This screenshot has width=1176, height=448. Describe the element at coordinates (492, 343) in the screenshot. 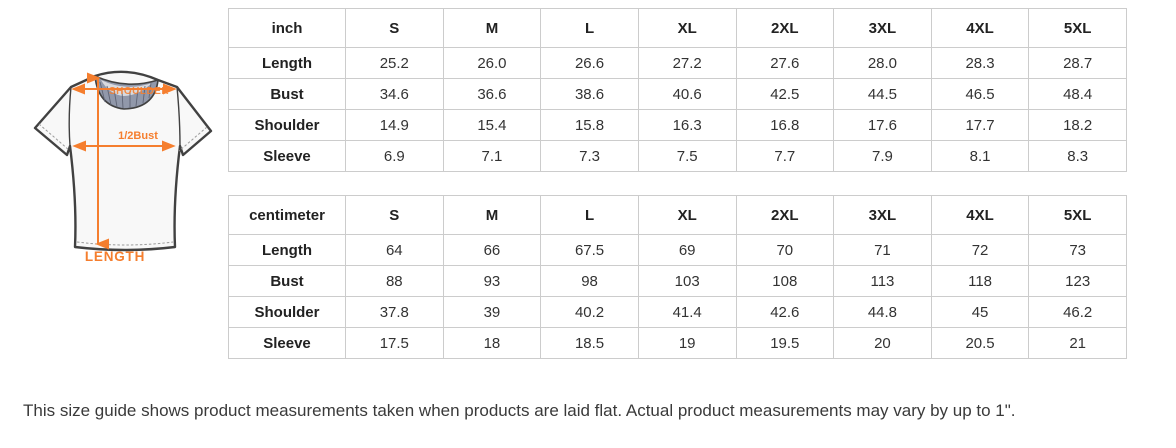

I see `value-cell: 18` at that location.